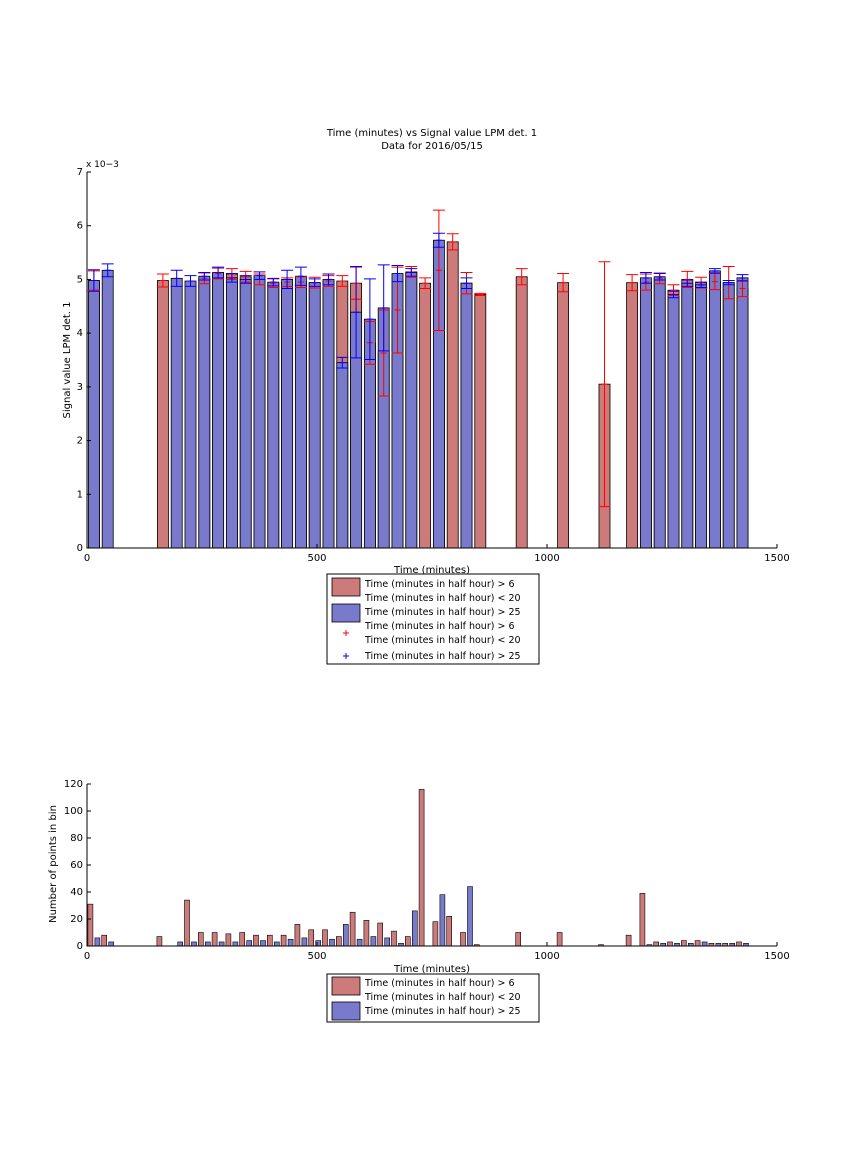 This screenshot has height=1152, width=864. I want to click on y-tick-label: 2, so click(80, 441).